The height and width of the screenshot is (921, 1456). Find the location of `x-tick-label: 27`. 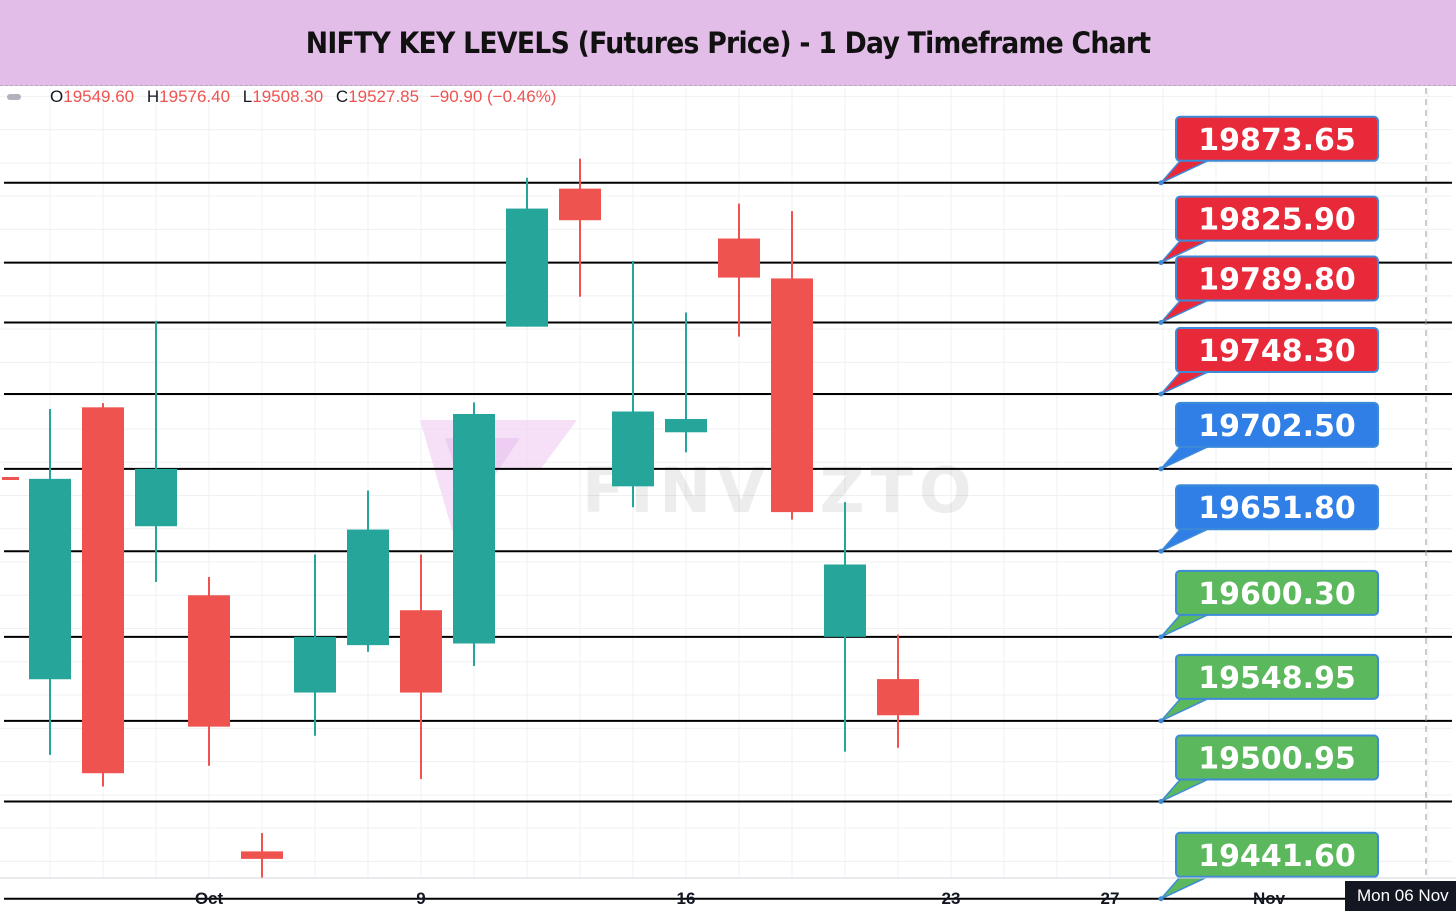

x-tick-label: 27 is located at coordinates (1110, 898).